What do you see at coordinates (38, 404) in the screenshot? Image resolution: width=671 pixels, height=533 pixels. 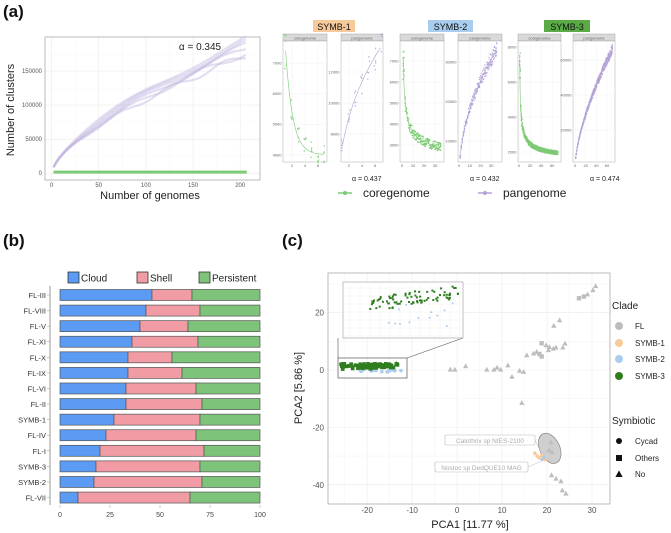 I see `category-label: FL-II` at bounding box center [38, 404].